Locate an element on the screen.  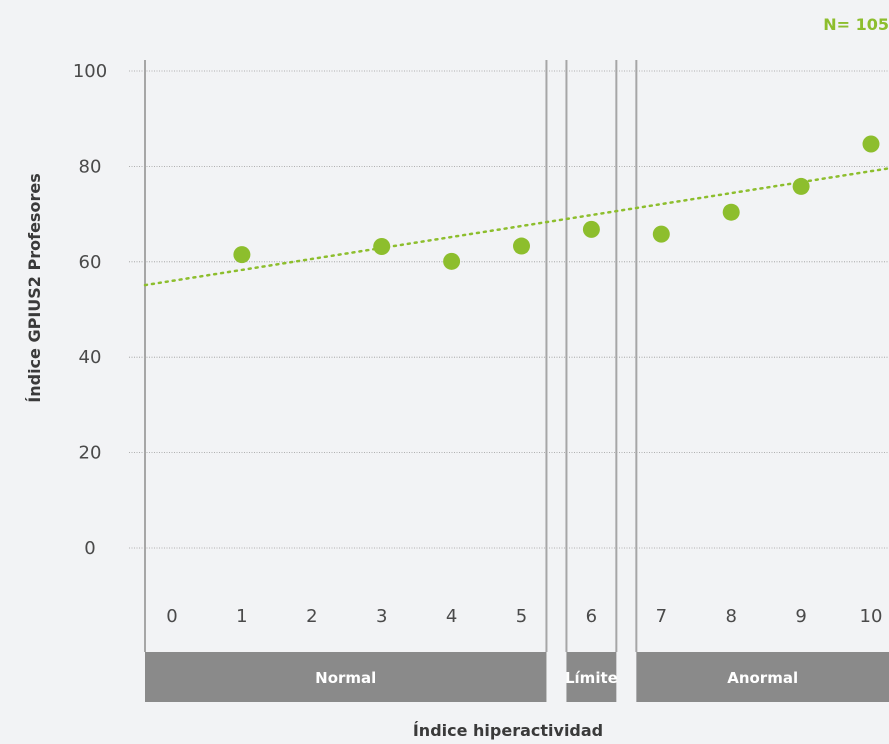
y-tick-label: 20 is located at coordinates (90, 453).